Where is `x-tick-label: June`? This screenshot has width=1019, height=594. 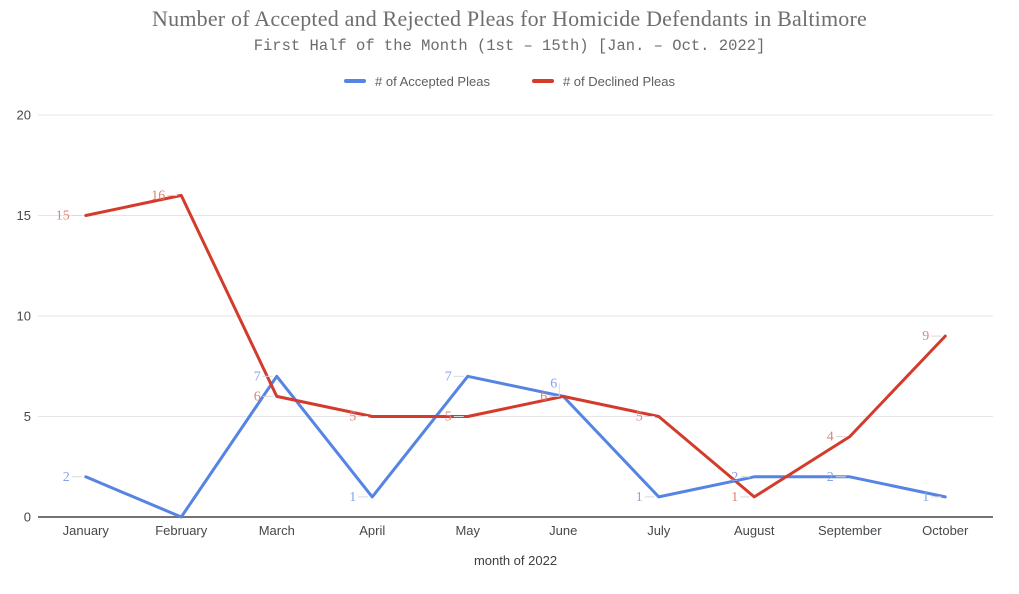 x-tick-label: June is located at coordinates (563, 530).